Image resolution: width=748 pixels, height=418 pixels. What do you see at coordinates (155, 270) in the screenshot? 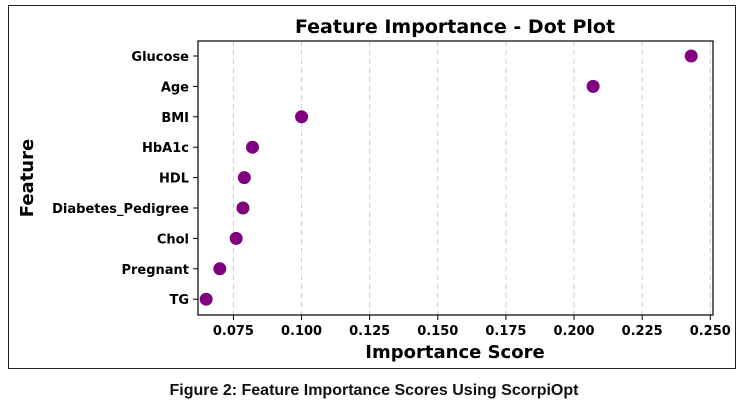
I see `y-tick-label: Pregnant` at bounding box center [155, 270].